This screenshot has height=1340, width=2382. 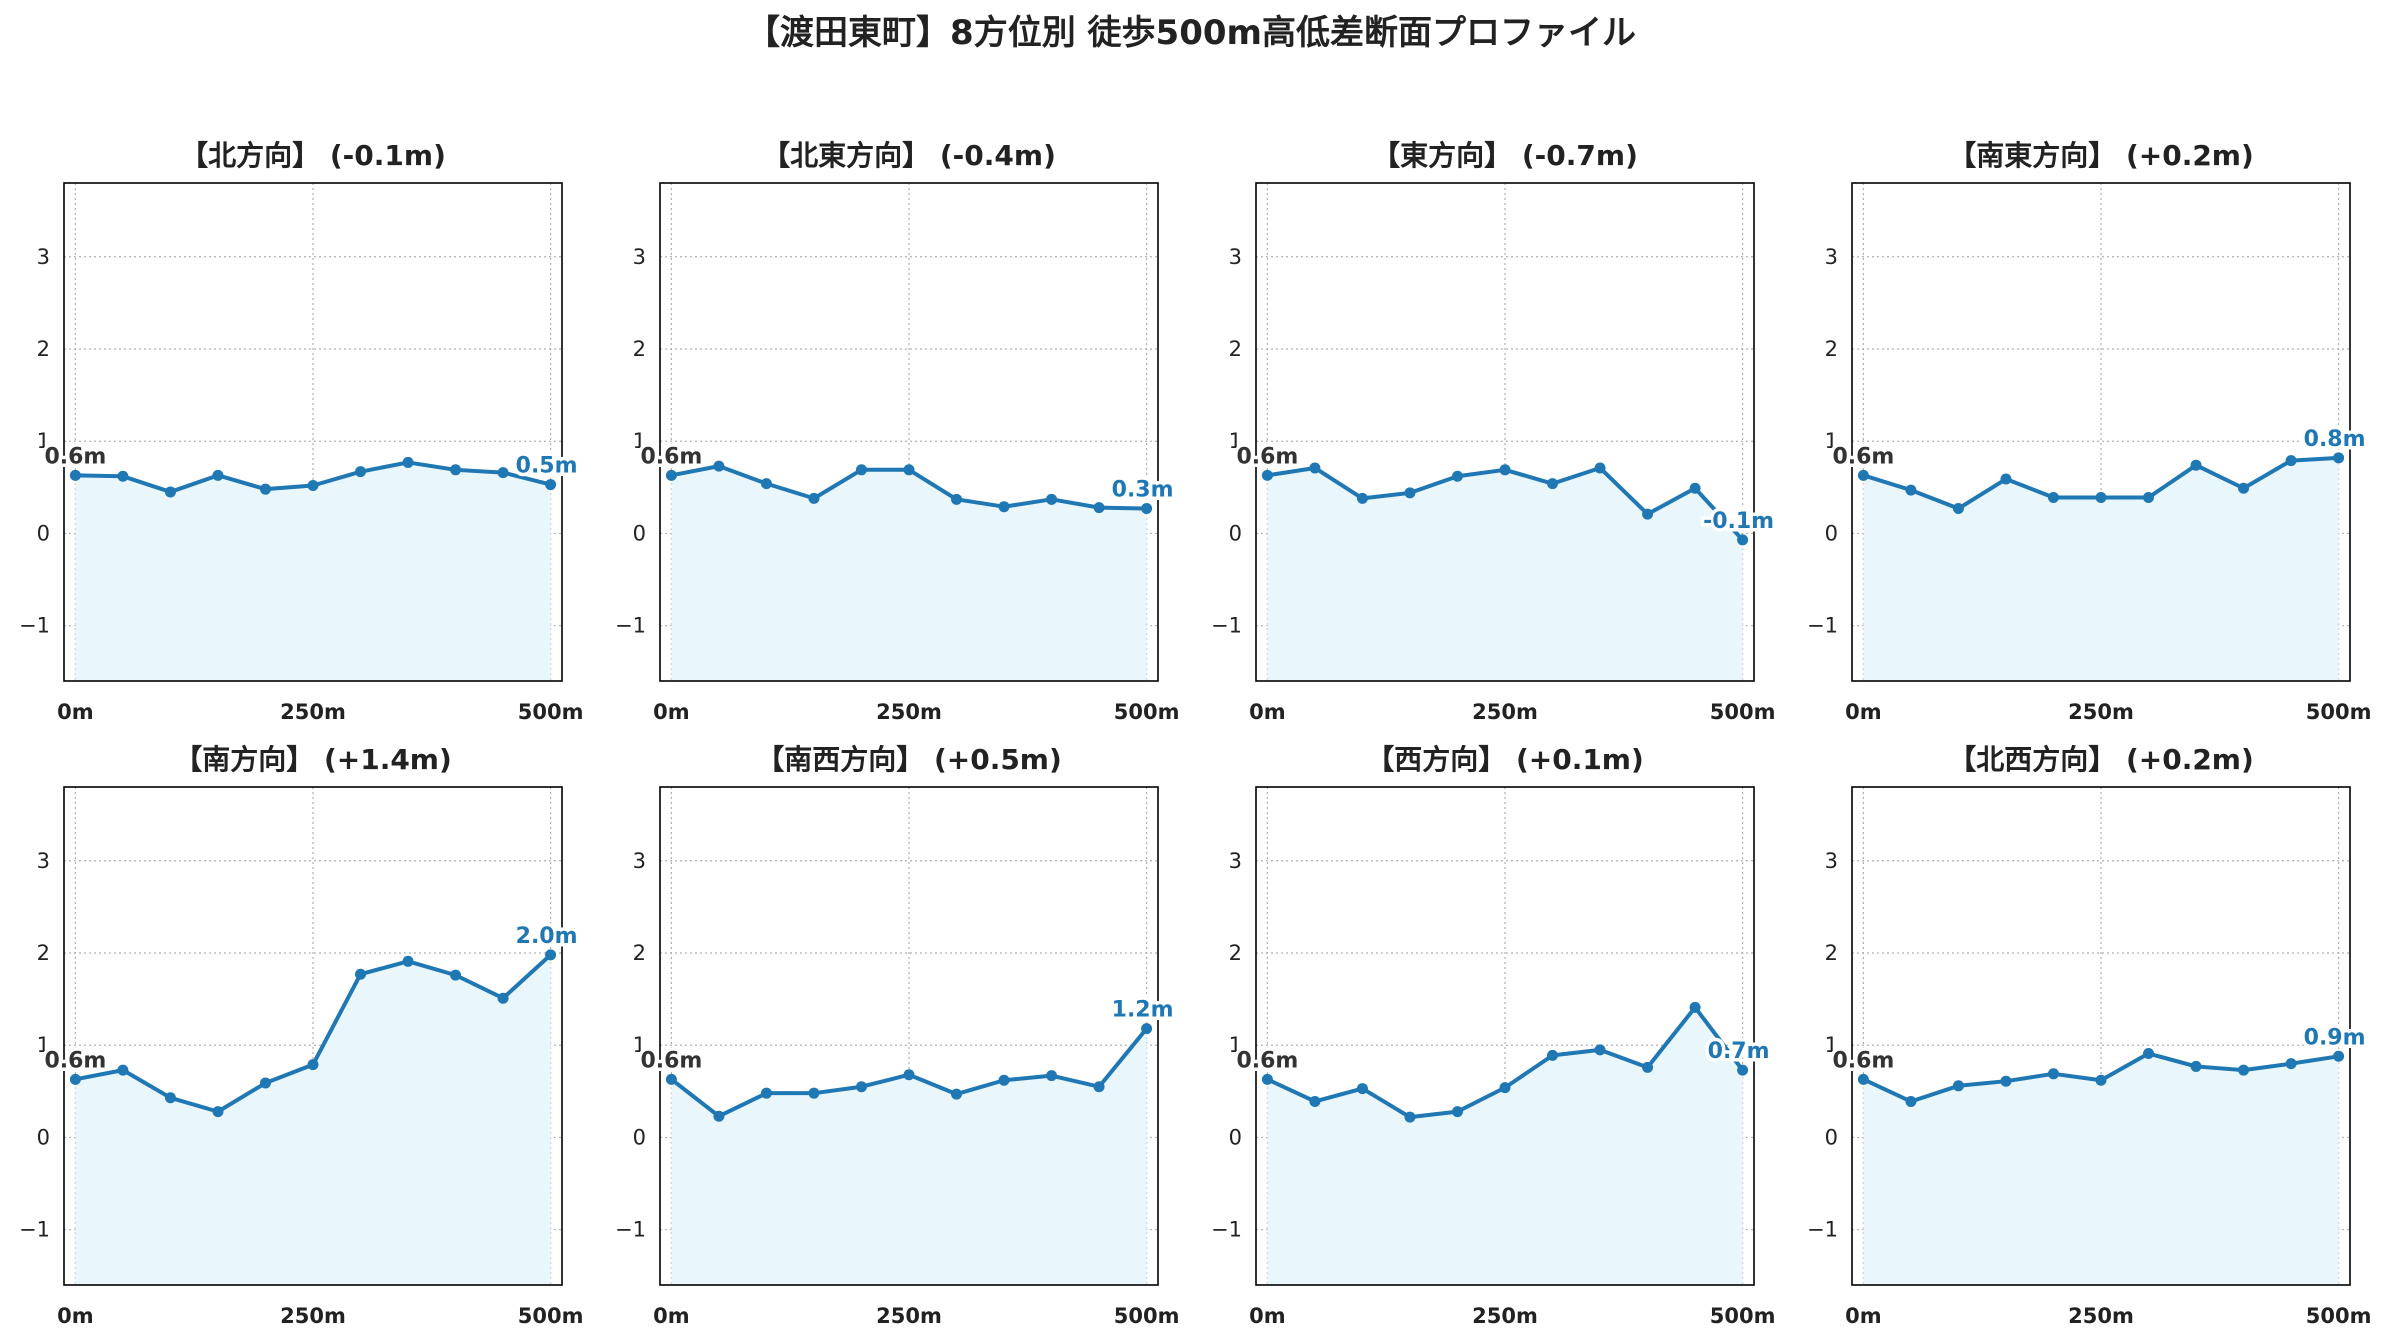 What do you see at coordinates (313, 155) in the screenshot?
I see `panel-title: 【北方向】 (-0.1m)` at bounding box center [313, 155].